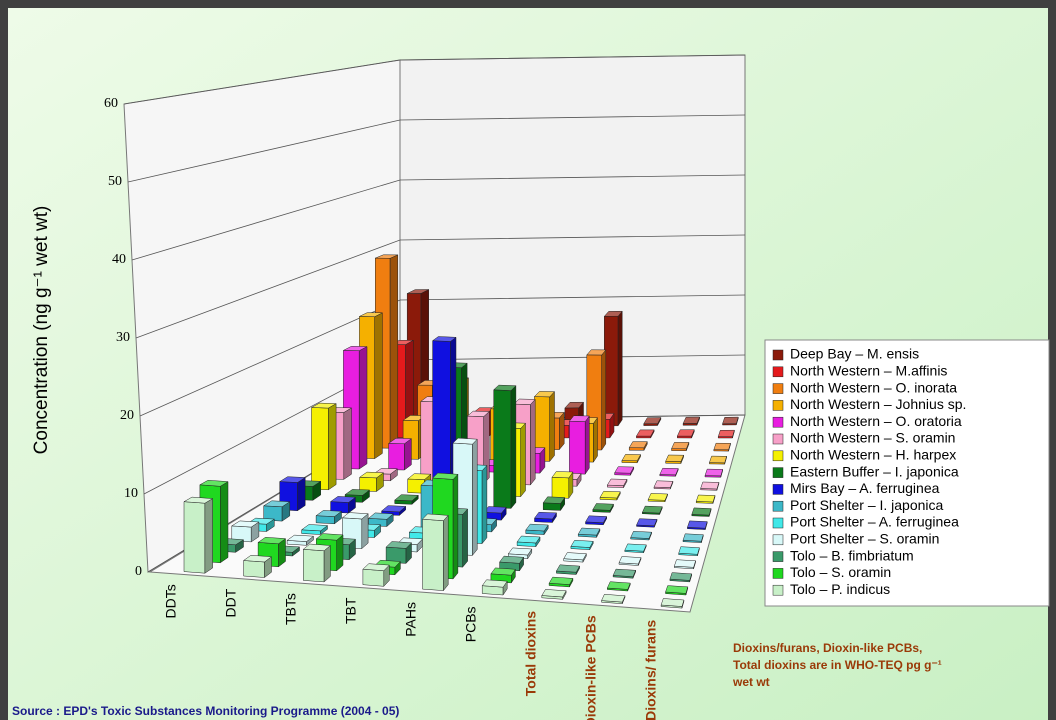 The image size is (1056, 720). What do you see at coordinates (138, 571) in the screenshot?
I see `y-tick-label: 0` at bounding box center [138, 571].